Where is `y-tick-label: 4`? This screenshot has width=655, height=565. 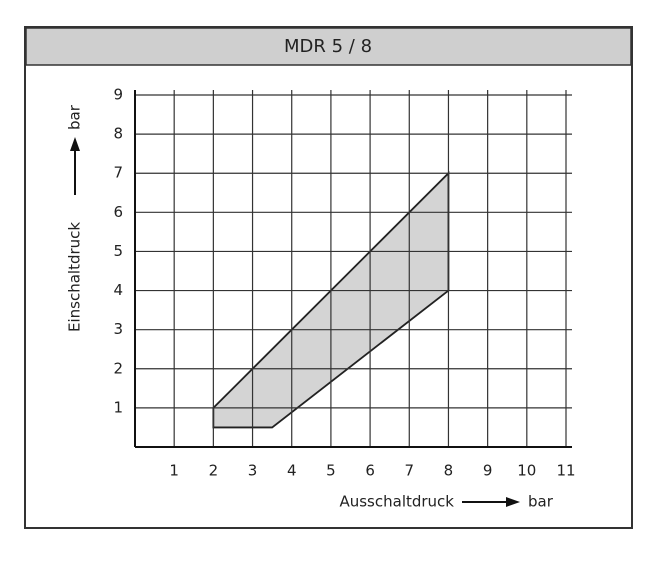
y-tick-label: 4 is located at coordinates (118, 290).